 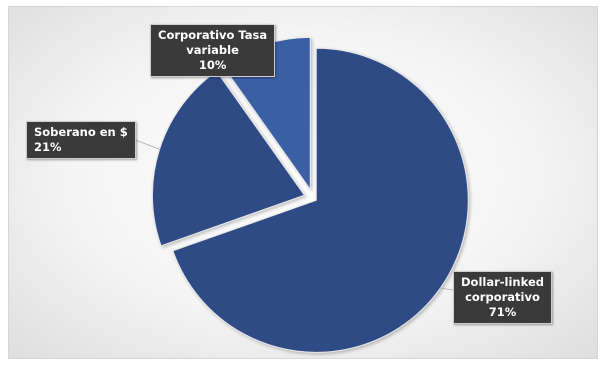 What do you see at coordinates (81, 140) in the screenshot?
I see `data-label-soberano-en-pesos: Soberano en $ 21%` at bounding box center [81, 140].